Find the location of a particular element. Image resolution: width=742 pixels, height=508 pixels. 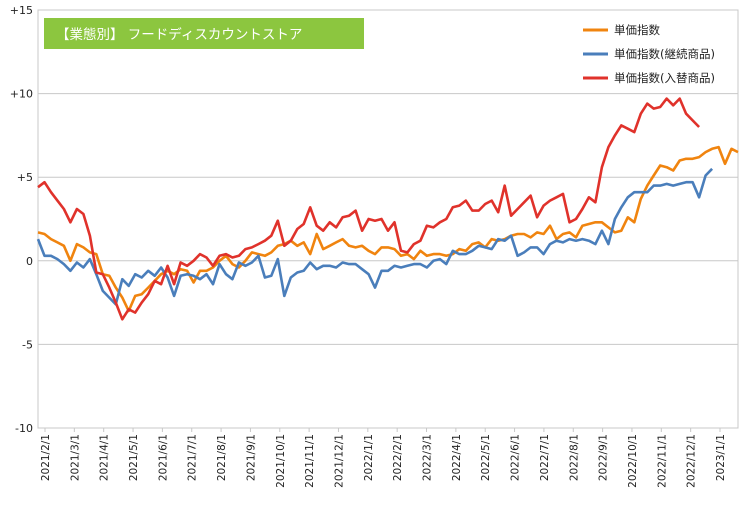

y-tick-label: -10 is located at coordinates (24, 428).